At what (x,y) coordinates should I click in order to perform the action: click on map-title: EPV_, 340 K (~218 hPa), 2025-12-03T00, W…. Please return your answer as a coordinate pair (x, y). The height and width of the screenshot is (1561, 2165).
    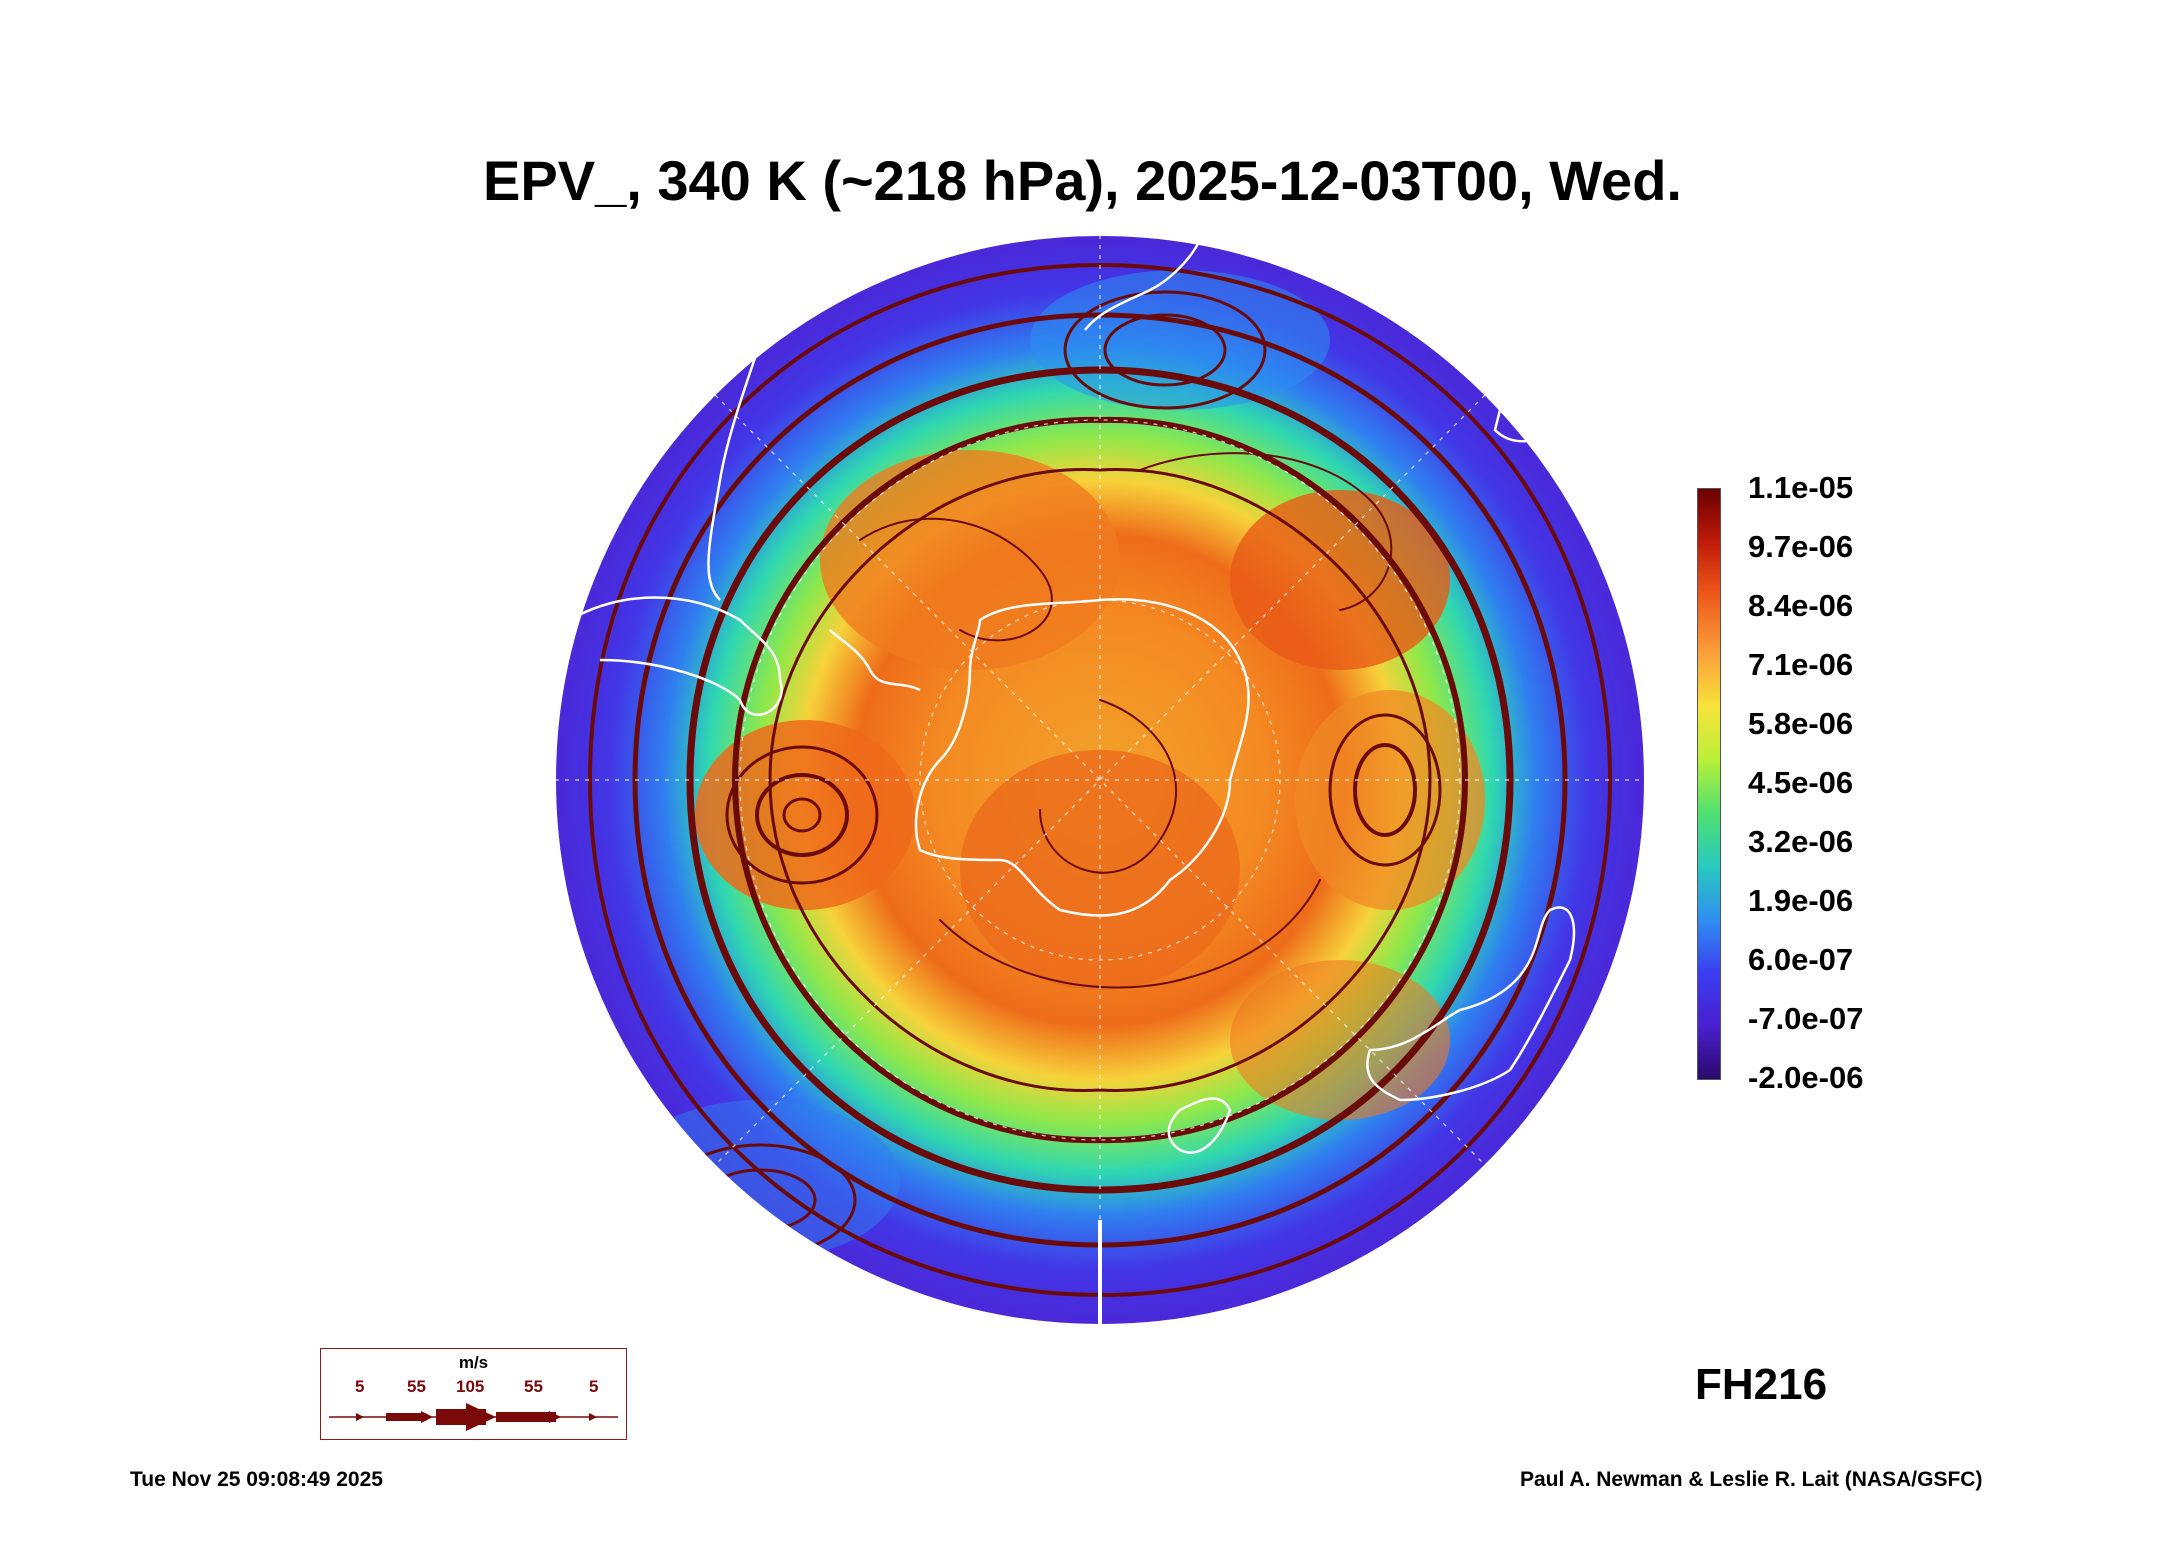
    Looking at the image, I should click on (1082, 180).